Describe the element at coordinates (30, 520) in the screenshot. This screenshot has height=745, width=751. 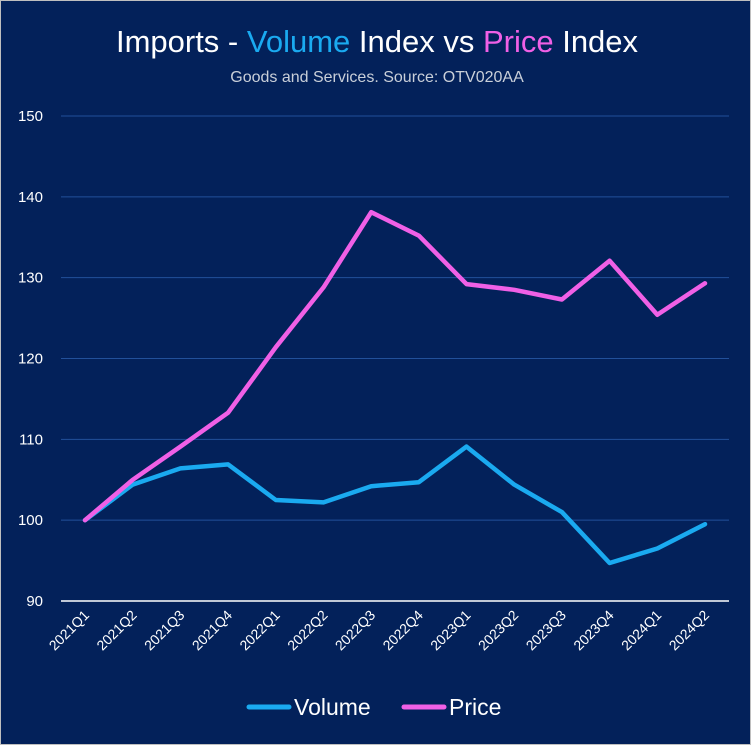
I see `y-tick-label: 100` at that location.